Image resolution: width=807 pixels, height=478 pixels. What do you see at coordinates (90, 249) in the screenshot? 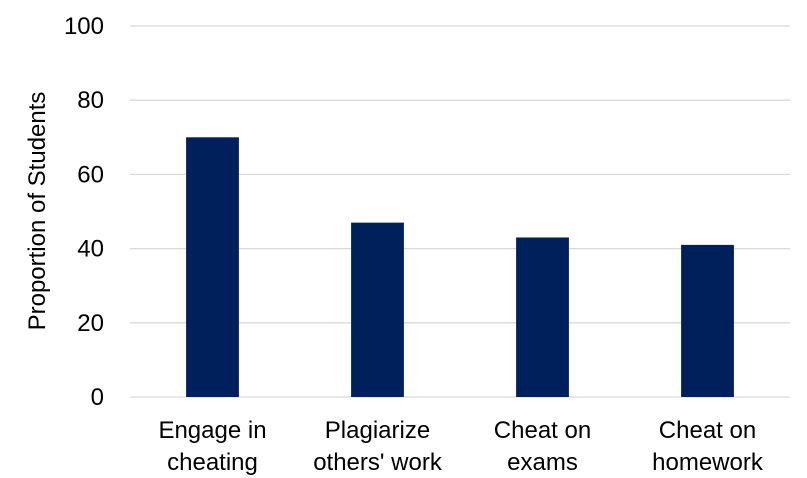
I see `y-tick-label: 40` at bounding box center [90, 249].